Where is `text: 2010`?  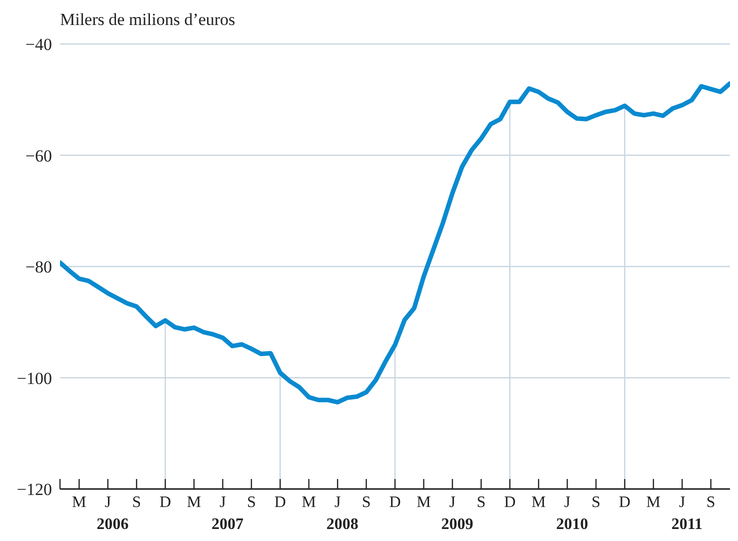 text: 2010 is located at coordinates (572, 524).